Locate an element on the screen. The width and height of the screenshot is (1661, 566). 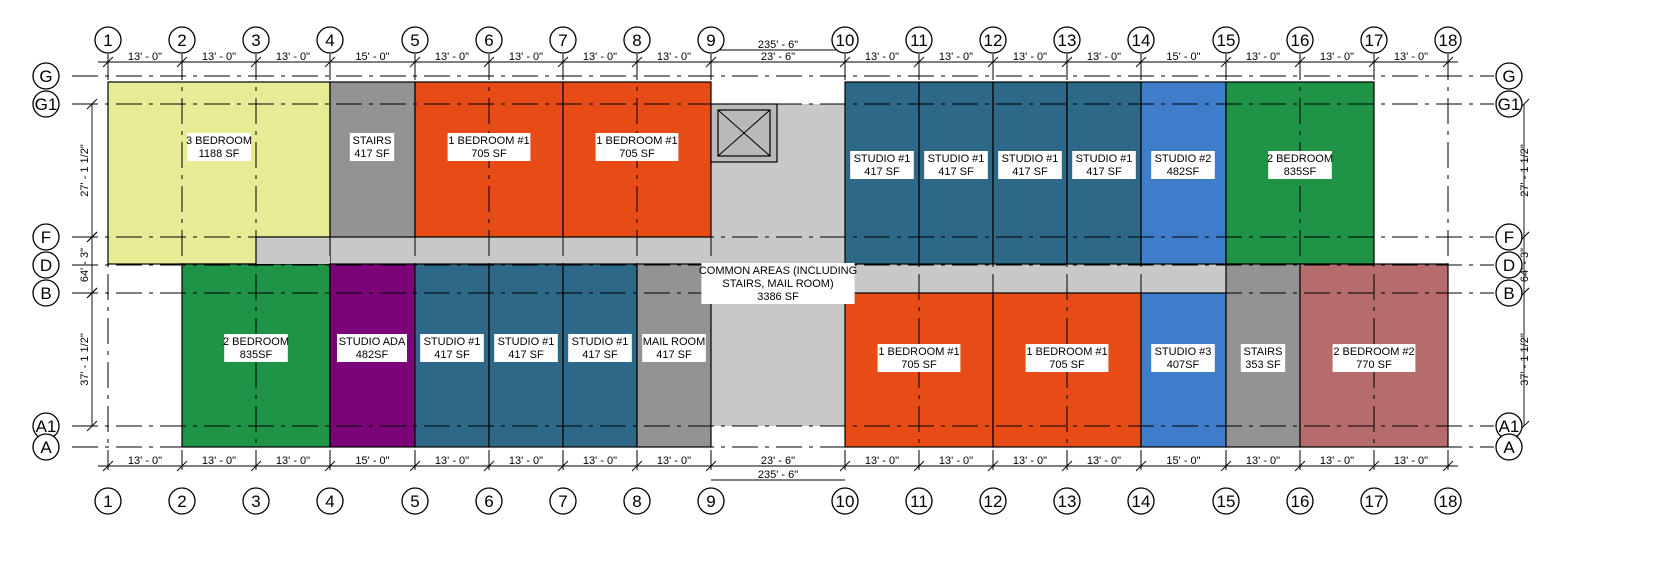
grid-bubble-top-6: 6 is located at coordinates (489, 40).